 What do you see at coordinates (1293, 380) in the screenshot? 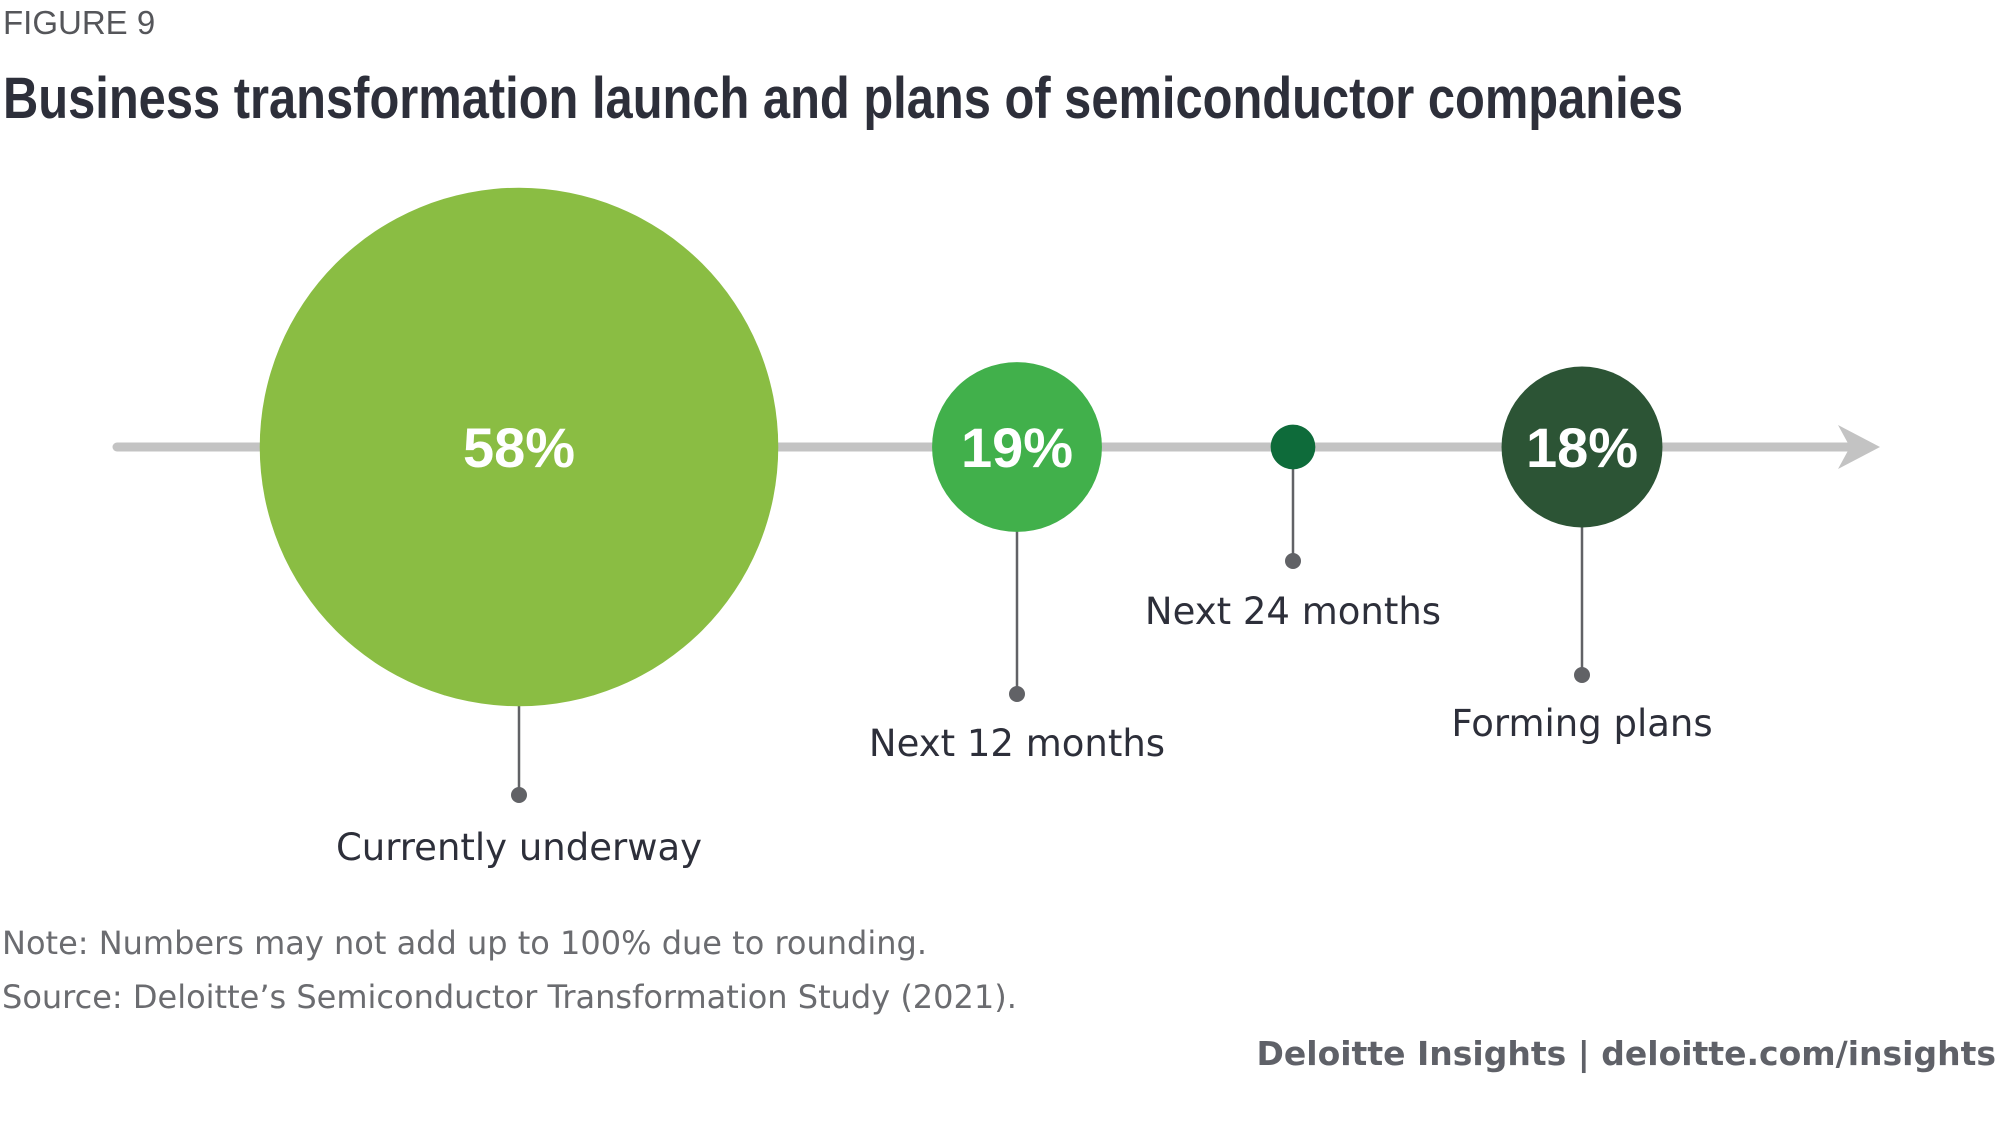
I see `value-label: 5%` at bounding box center [1293, 380].